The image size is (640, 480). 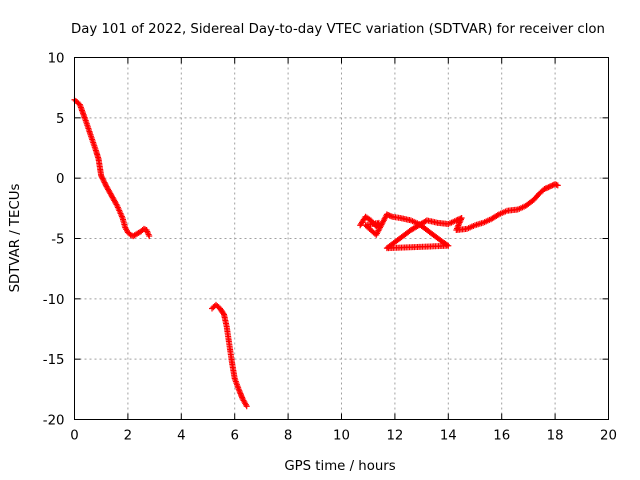 I want to click on x-tick-label: 12, so click(x=394, y=436).